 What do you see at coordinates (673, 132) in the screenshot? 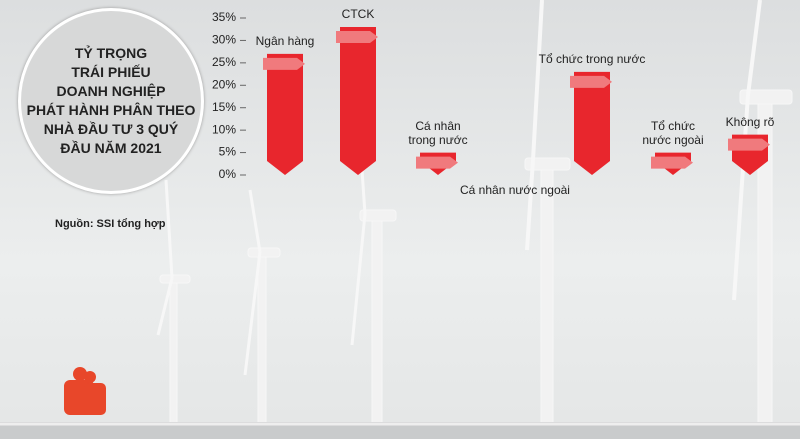
I see `category-label: Tổ chức nước ngoài` at bounding box center [673, 132].